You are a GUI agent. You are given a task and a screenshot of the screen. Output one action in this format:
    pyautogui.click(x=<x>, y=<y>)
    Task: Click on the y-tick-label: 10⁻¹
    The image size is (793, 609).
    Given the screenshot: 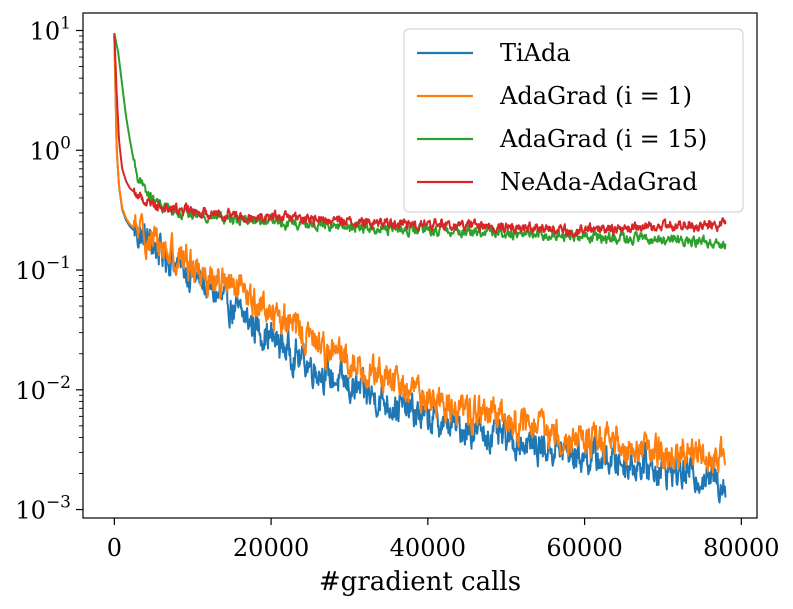 What is the action you would take?
    pyautogui.click(x=43, y=269)
    